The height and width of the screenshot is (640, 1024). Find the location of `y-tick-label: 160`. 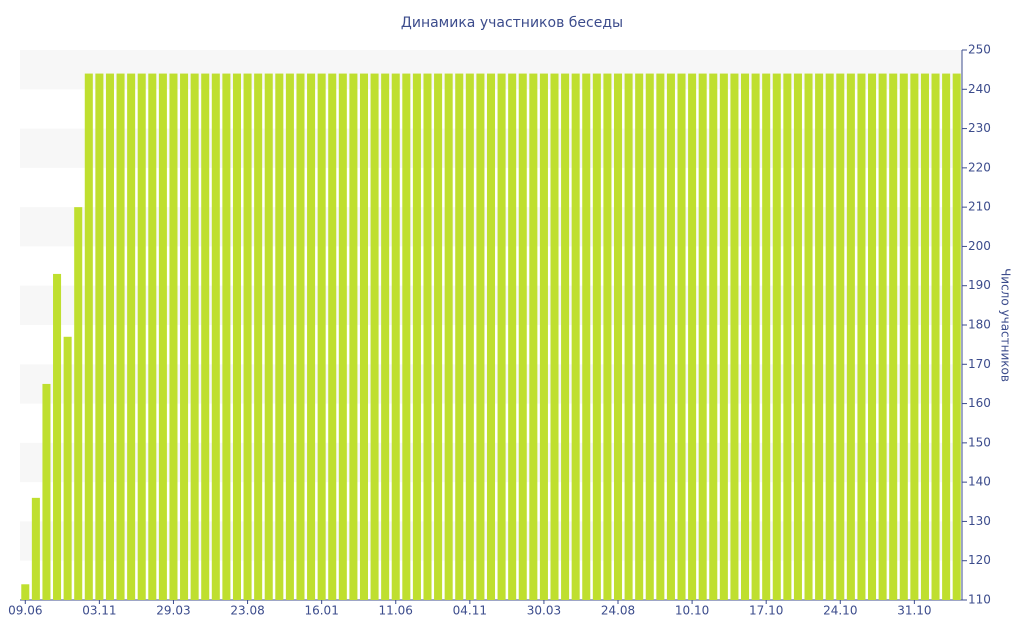

y-tick-label: 160 is located at coordinates (979, 403).